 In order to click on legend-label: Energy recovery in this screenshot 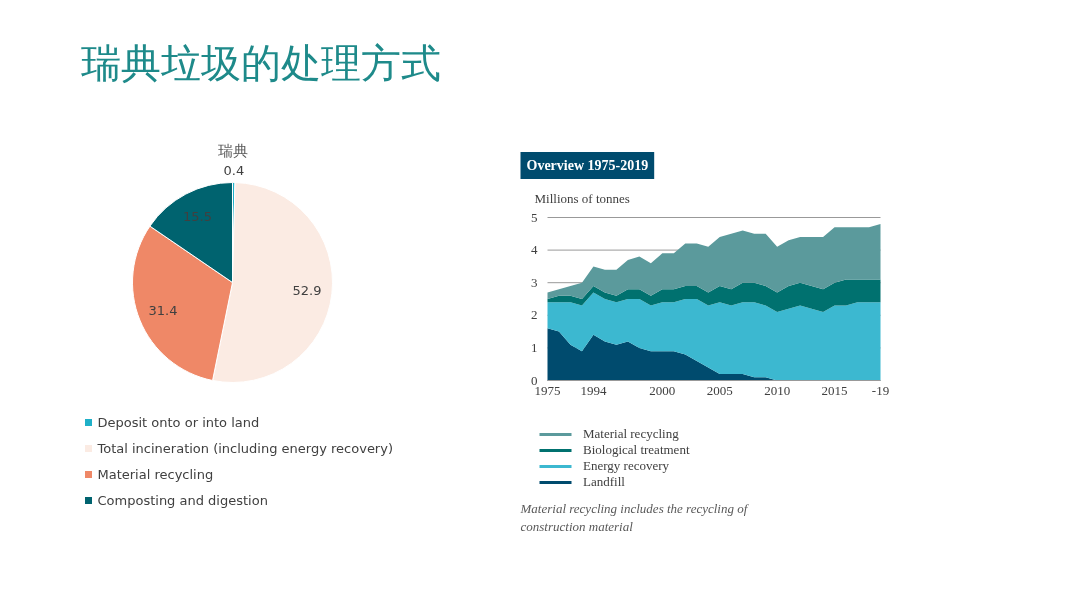, I will do `click(626, 466)`.